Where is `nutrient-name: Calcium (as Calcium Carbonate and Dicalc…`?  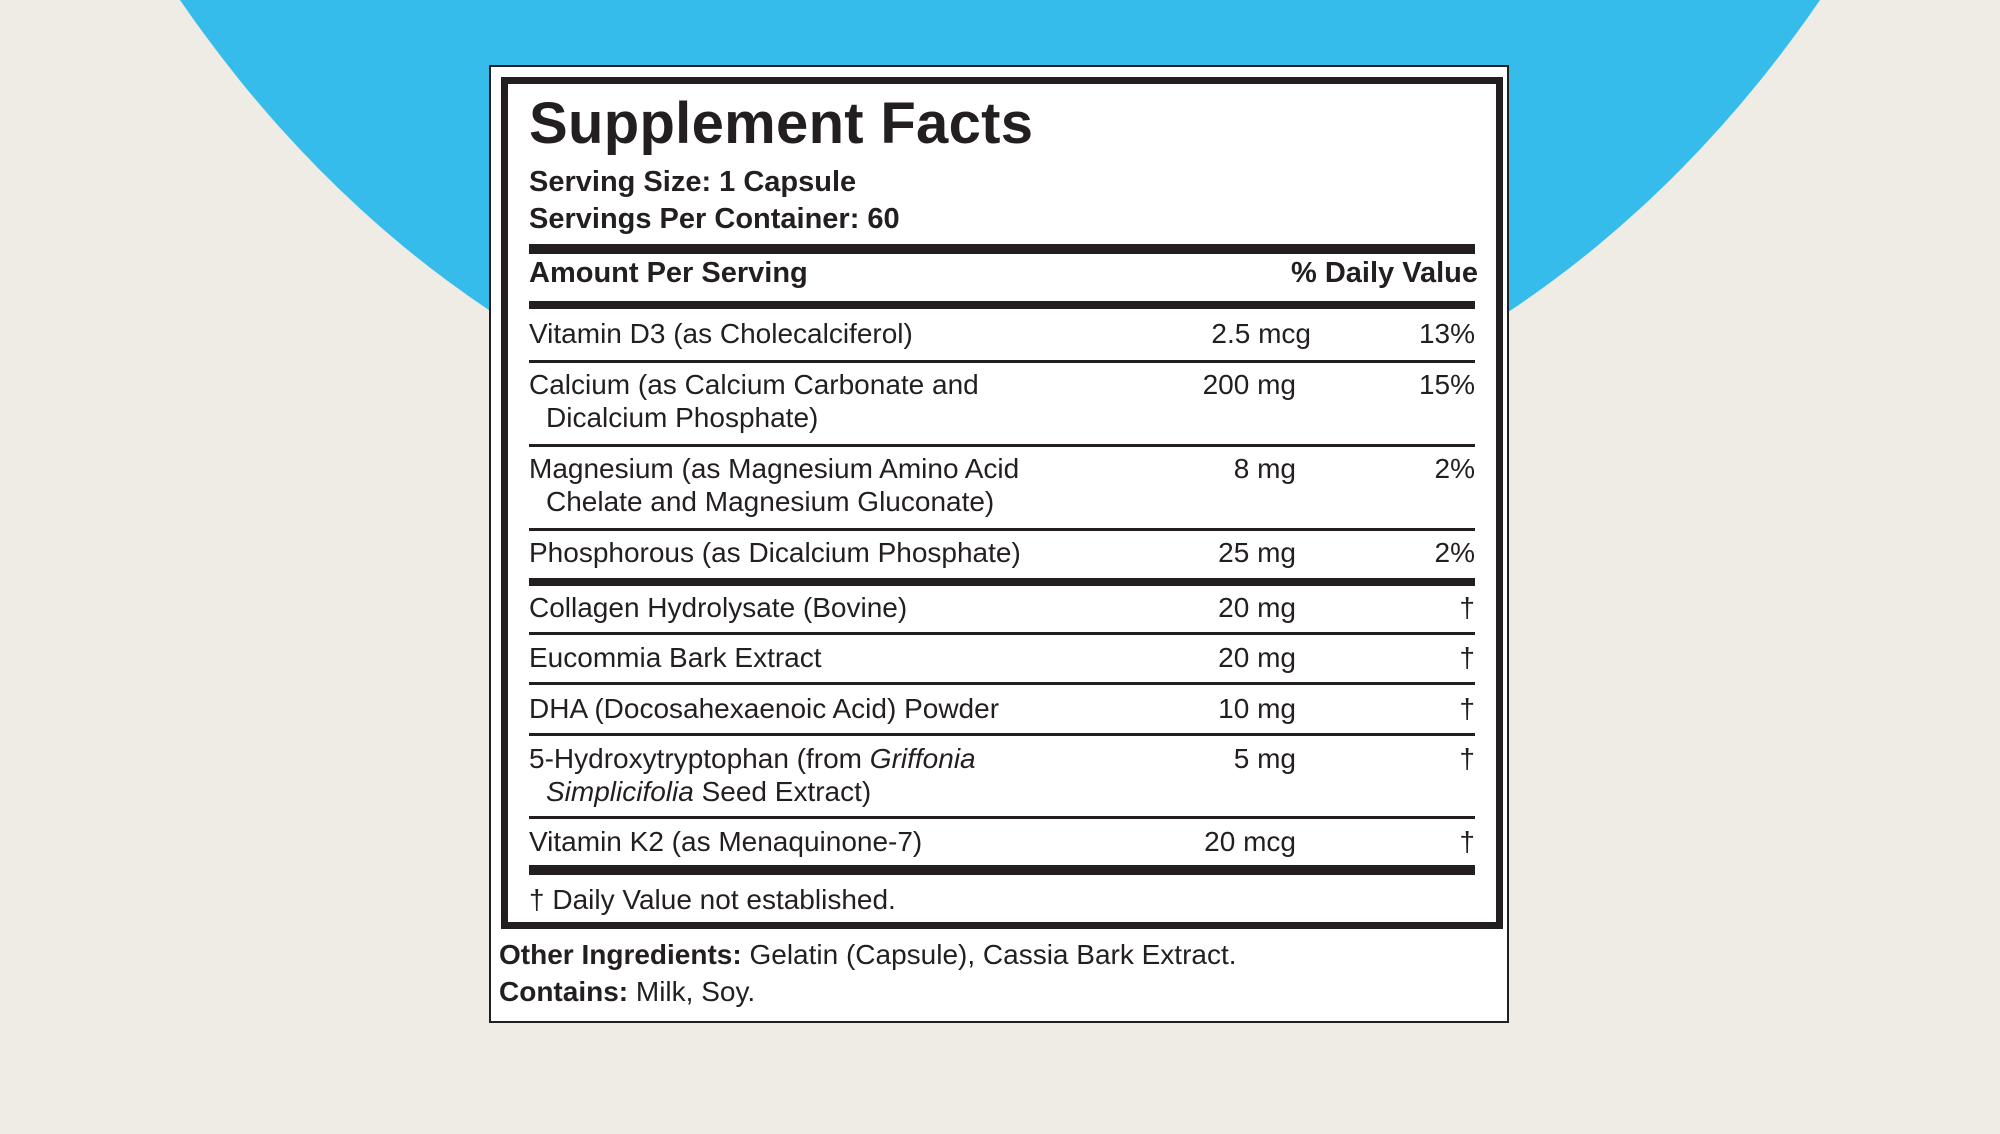 nutrient-name: Calcium (as Calcium Carbonate and Dicalc… is located at coordinates (754, 401).